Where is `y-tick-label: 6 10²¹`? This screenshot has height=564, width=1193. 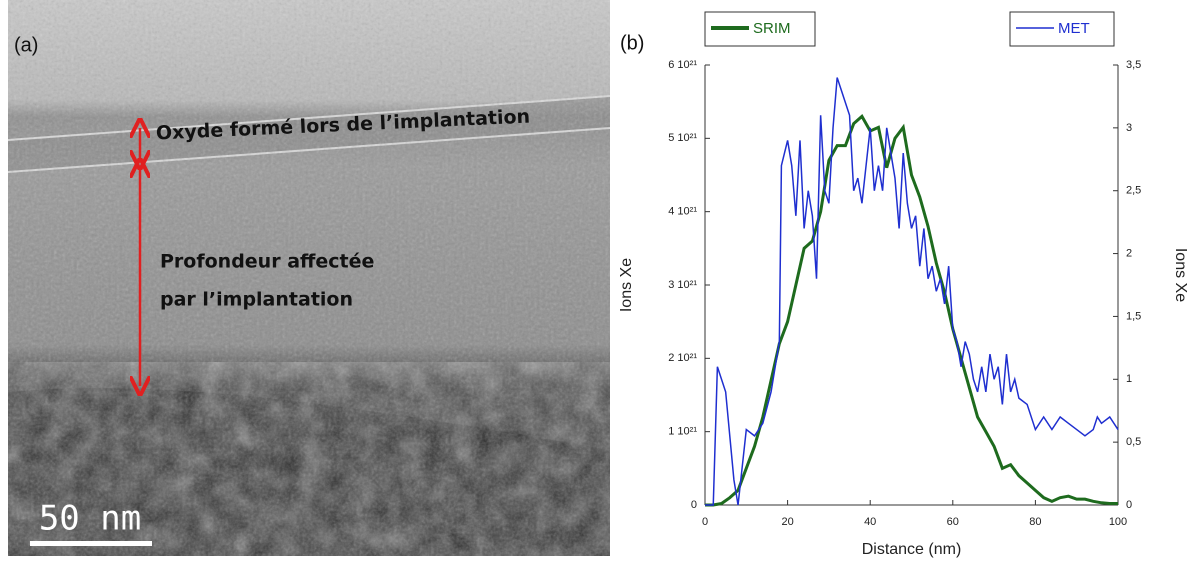 y-tick-label: 6 10²¹ is located at coordinates (682, 65).